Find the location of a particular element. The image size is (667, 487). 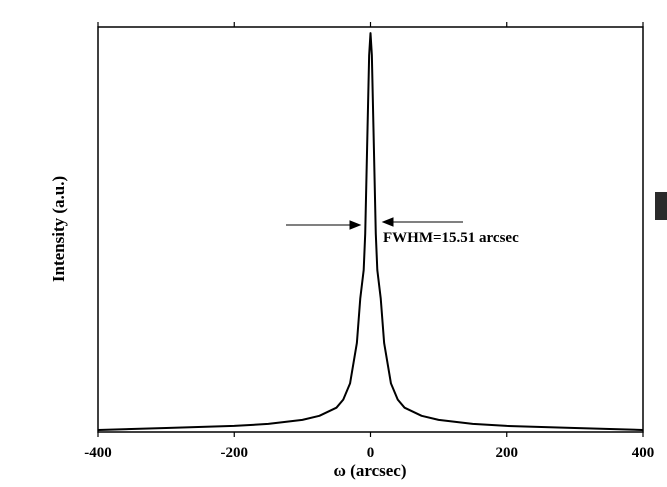

x-tick-label: 400 is located at coordinates (643, 453).